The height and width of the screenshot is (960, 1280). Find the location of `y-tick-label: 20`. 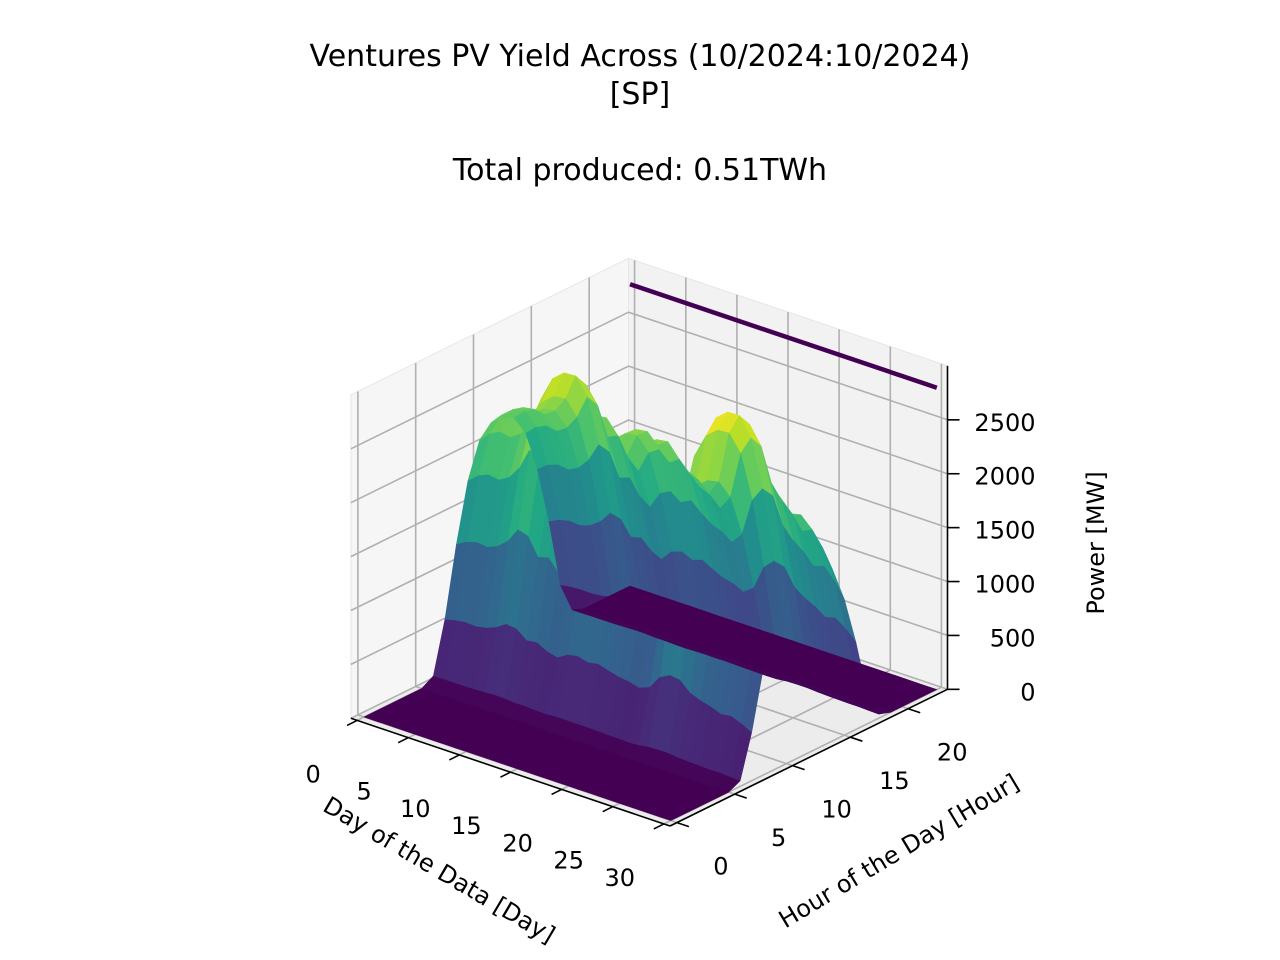

y-tick-label: 20 is located at coordinates (952, 753).